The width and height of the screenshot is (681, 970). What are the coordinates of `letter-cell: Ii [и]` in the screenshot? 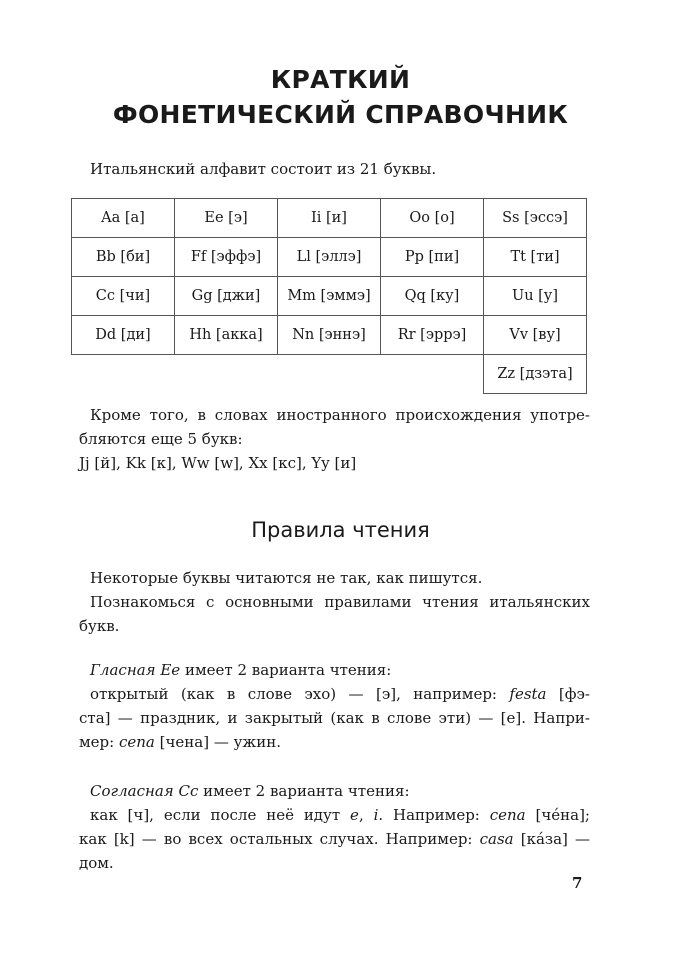 It's located at (329, 218).